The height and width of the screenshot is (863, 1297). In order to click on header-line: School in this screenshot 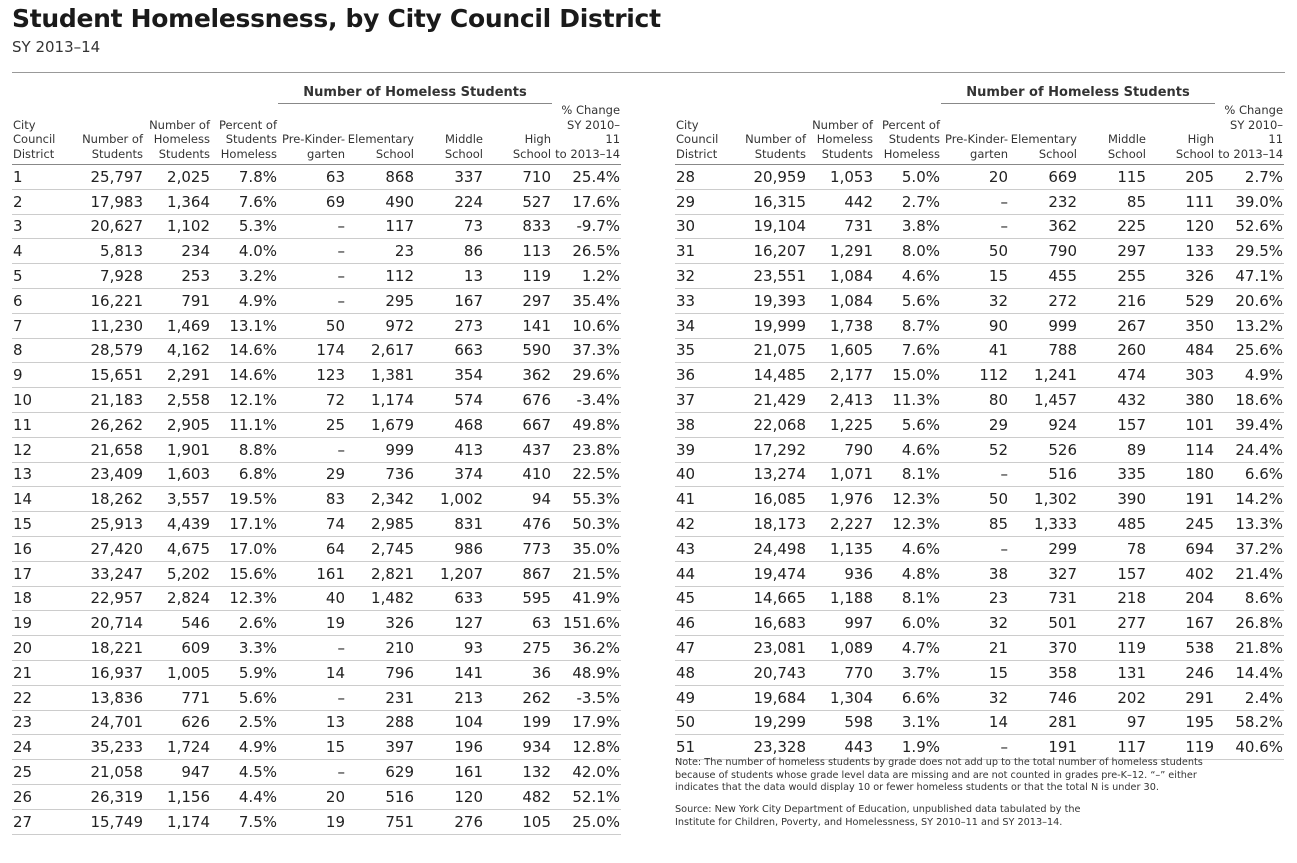, I will do `click(394, 153)`.